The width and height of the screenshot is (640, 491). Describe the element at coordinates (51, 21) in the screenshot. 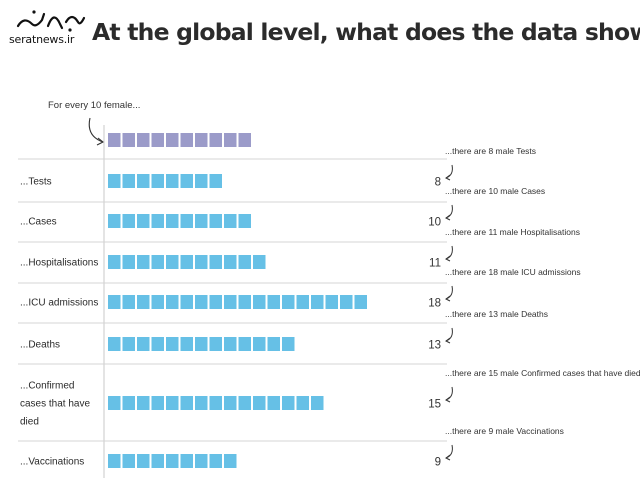

I see `script-logo-icon` at that location.